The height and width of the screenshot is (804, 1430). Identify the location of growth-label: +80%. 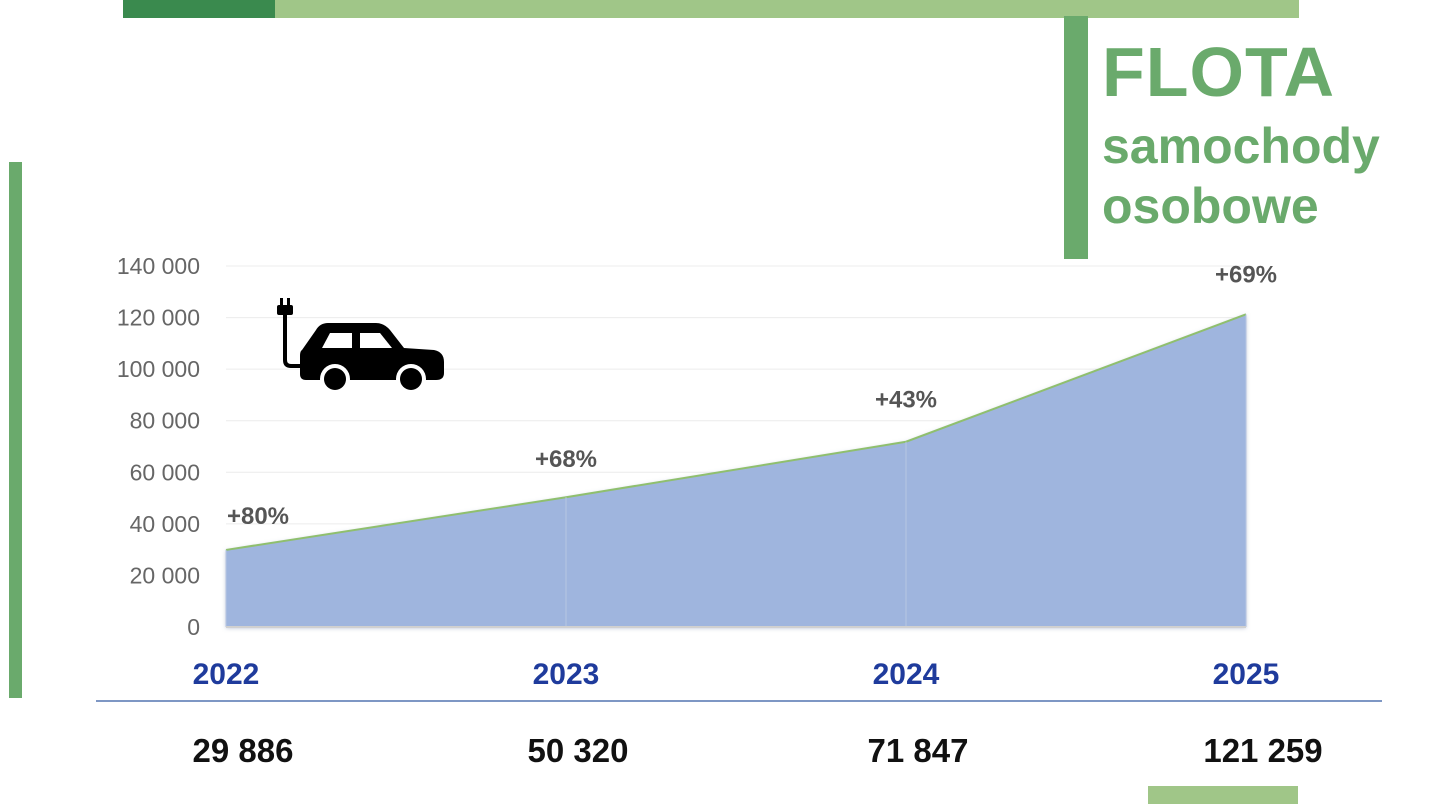
(258, 516).